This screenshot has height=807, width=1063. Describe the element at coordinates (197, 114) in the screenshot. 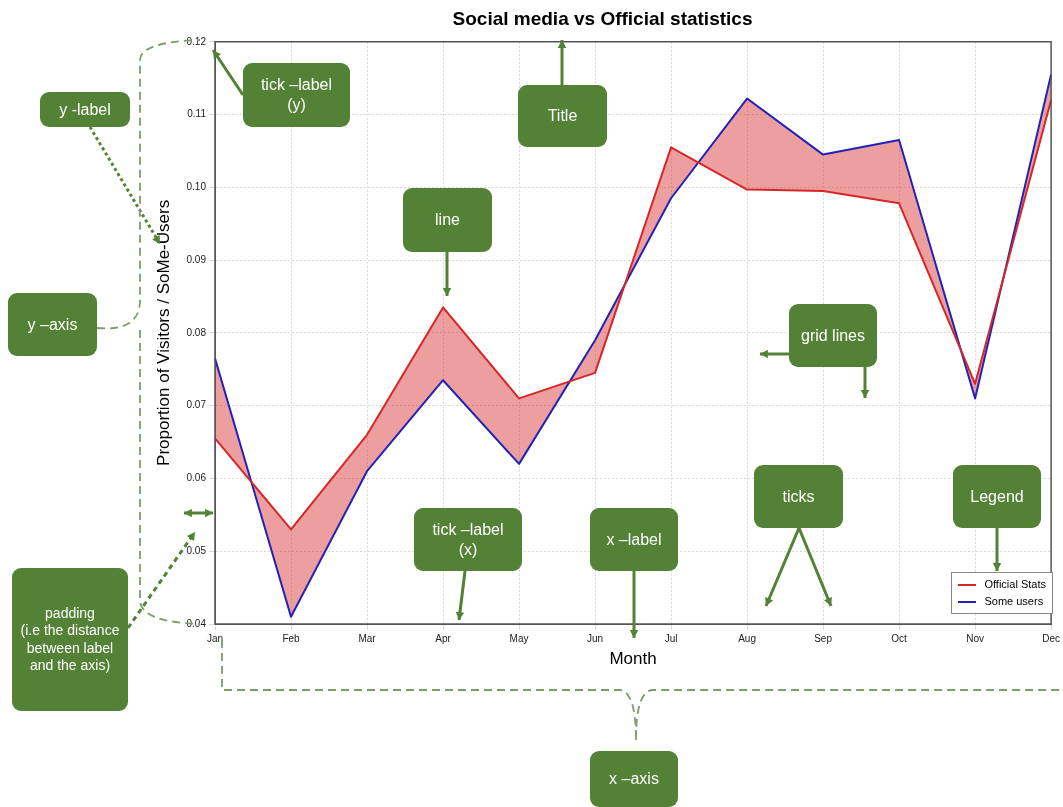

I see `y-tick-label: 0.11` at that location.